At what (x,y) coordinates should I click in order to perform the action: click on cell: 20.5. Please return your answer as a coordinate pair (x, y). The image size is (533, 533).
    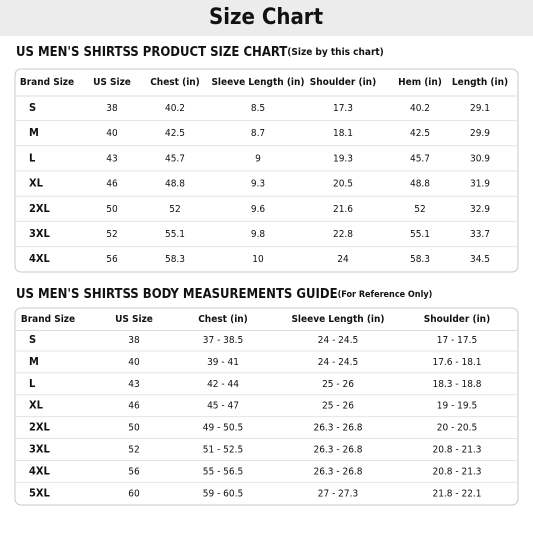
    Looking at the image, I should click on (343, 184).